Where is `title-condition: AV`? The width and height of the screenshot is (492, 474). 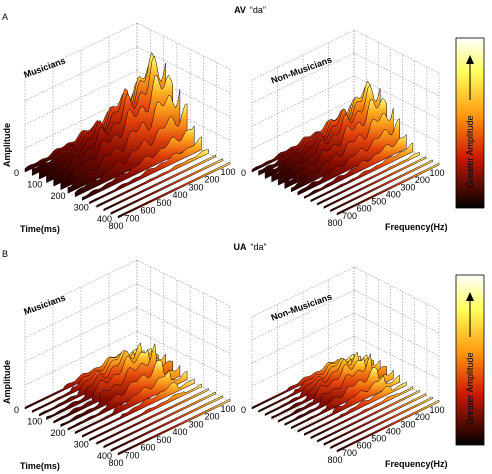
title-condition: AV is located at coordinates (240, 10).